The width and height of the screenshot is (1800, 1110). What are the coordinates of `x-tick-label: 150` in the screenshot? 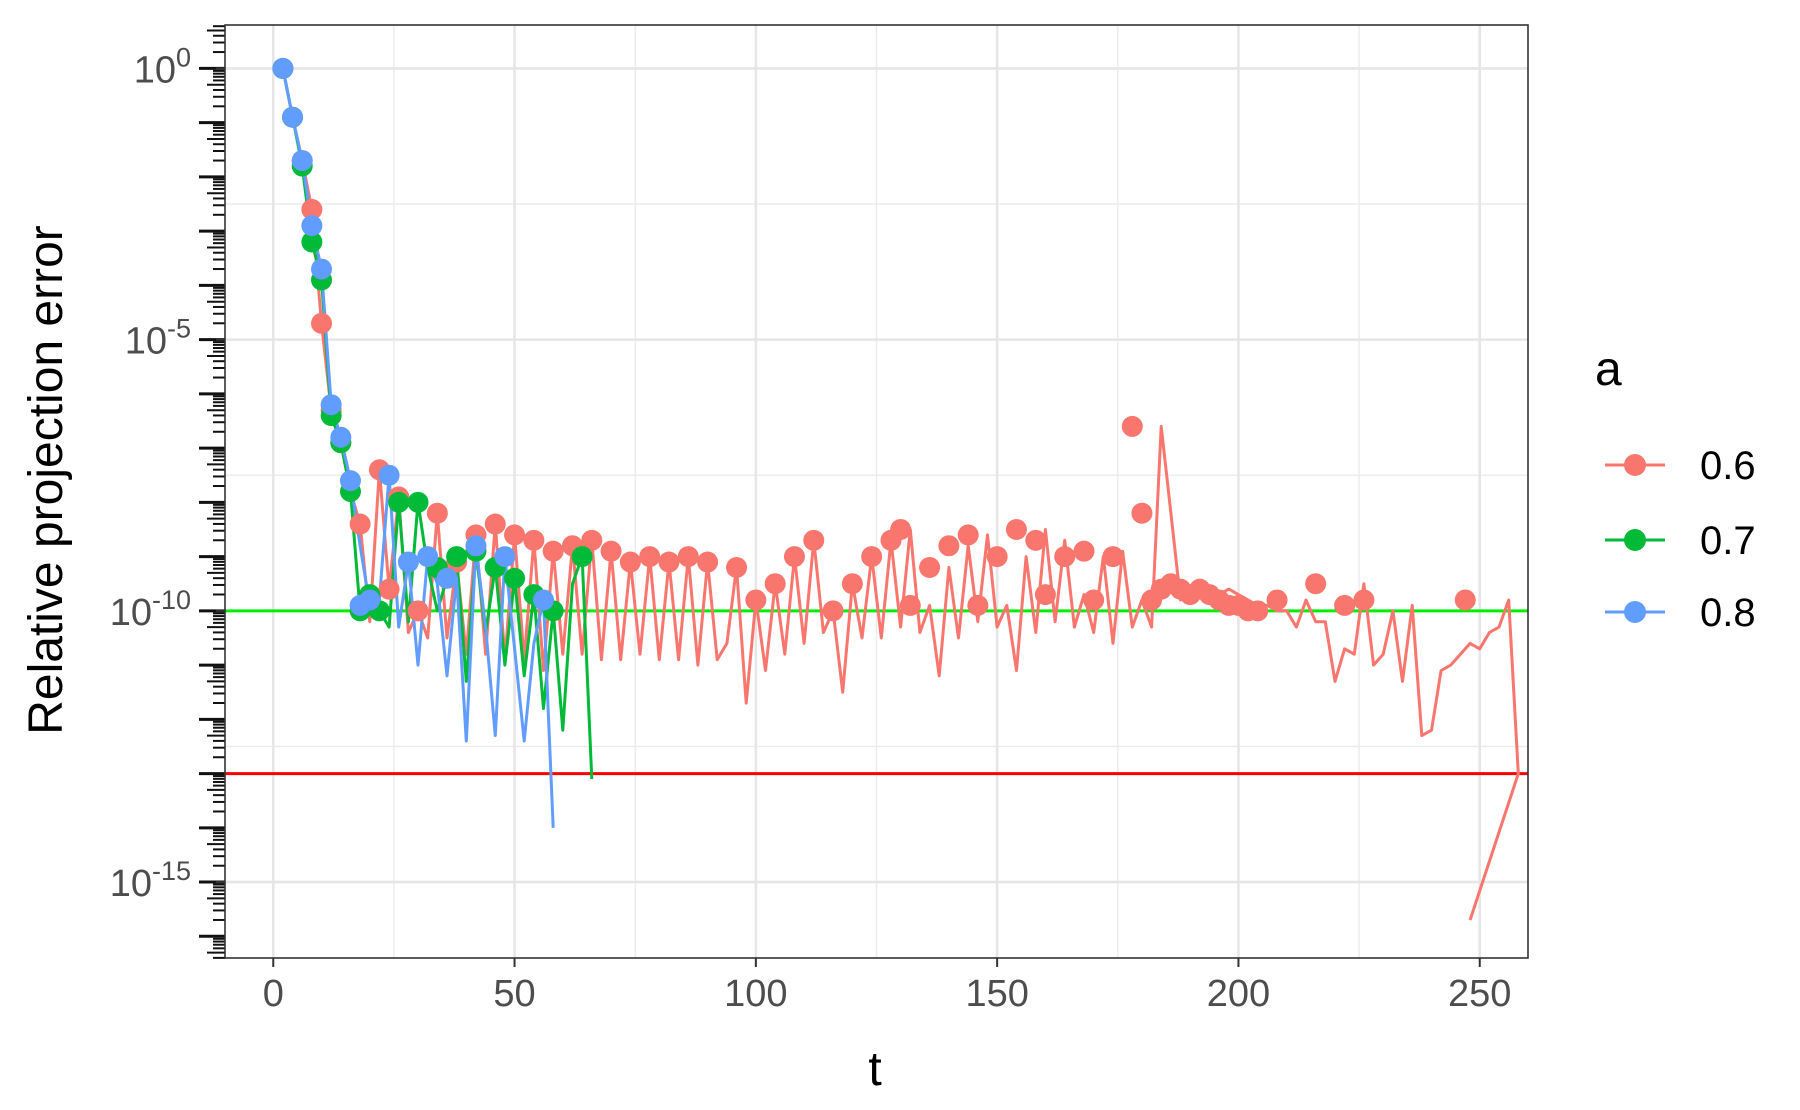 It's located at (996, 994).